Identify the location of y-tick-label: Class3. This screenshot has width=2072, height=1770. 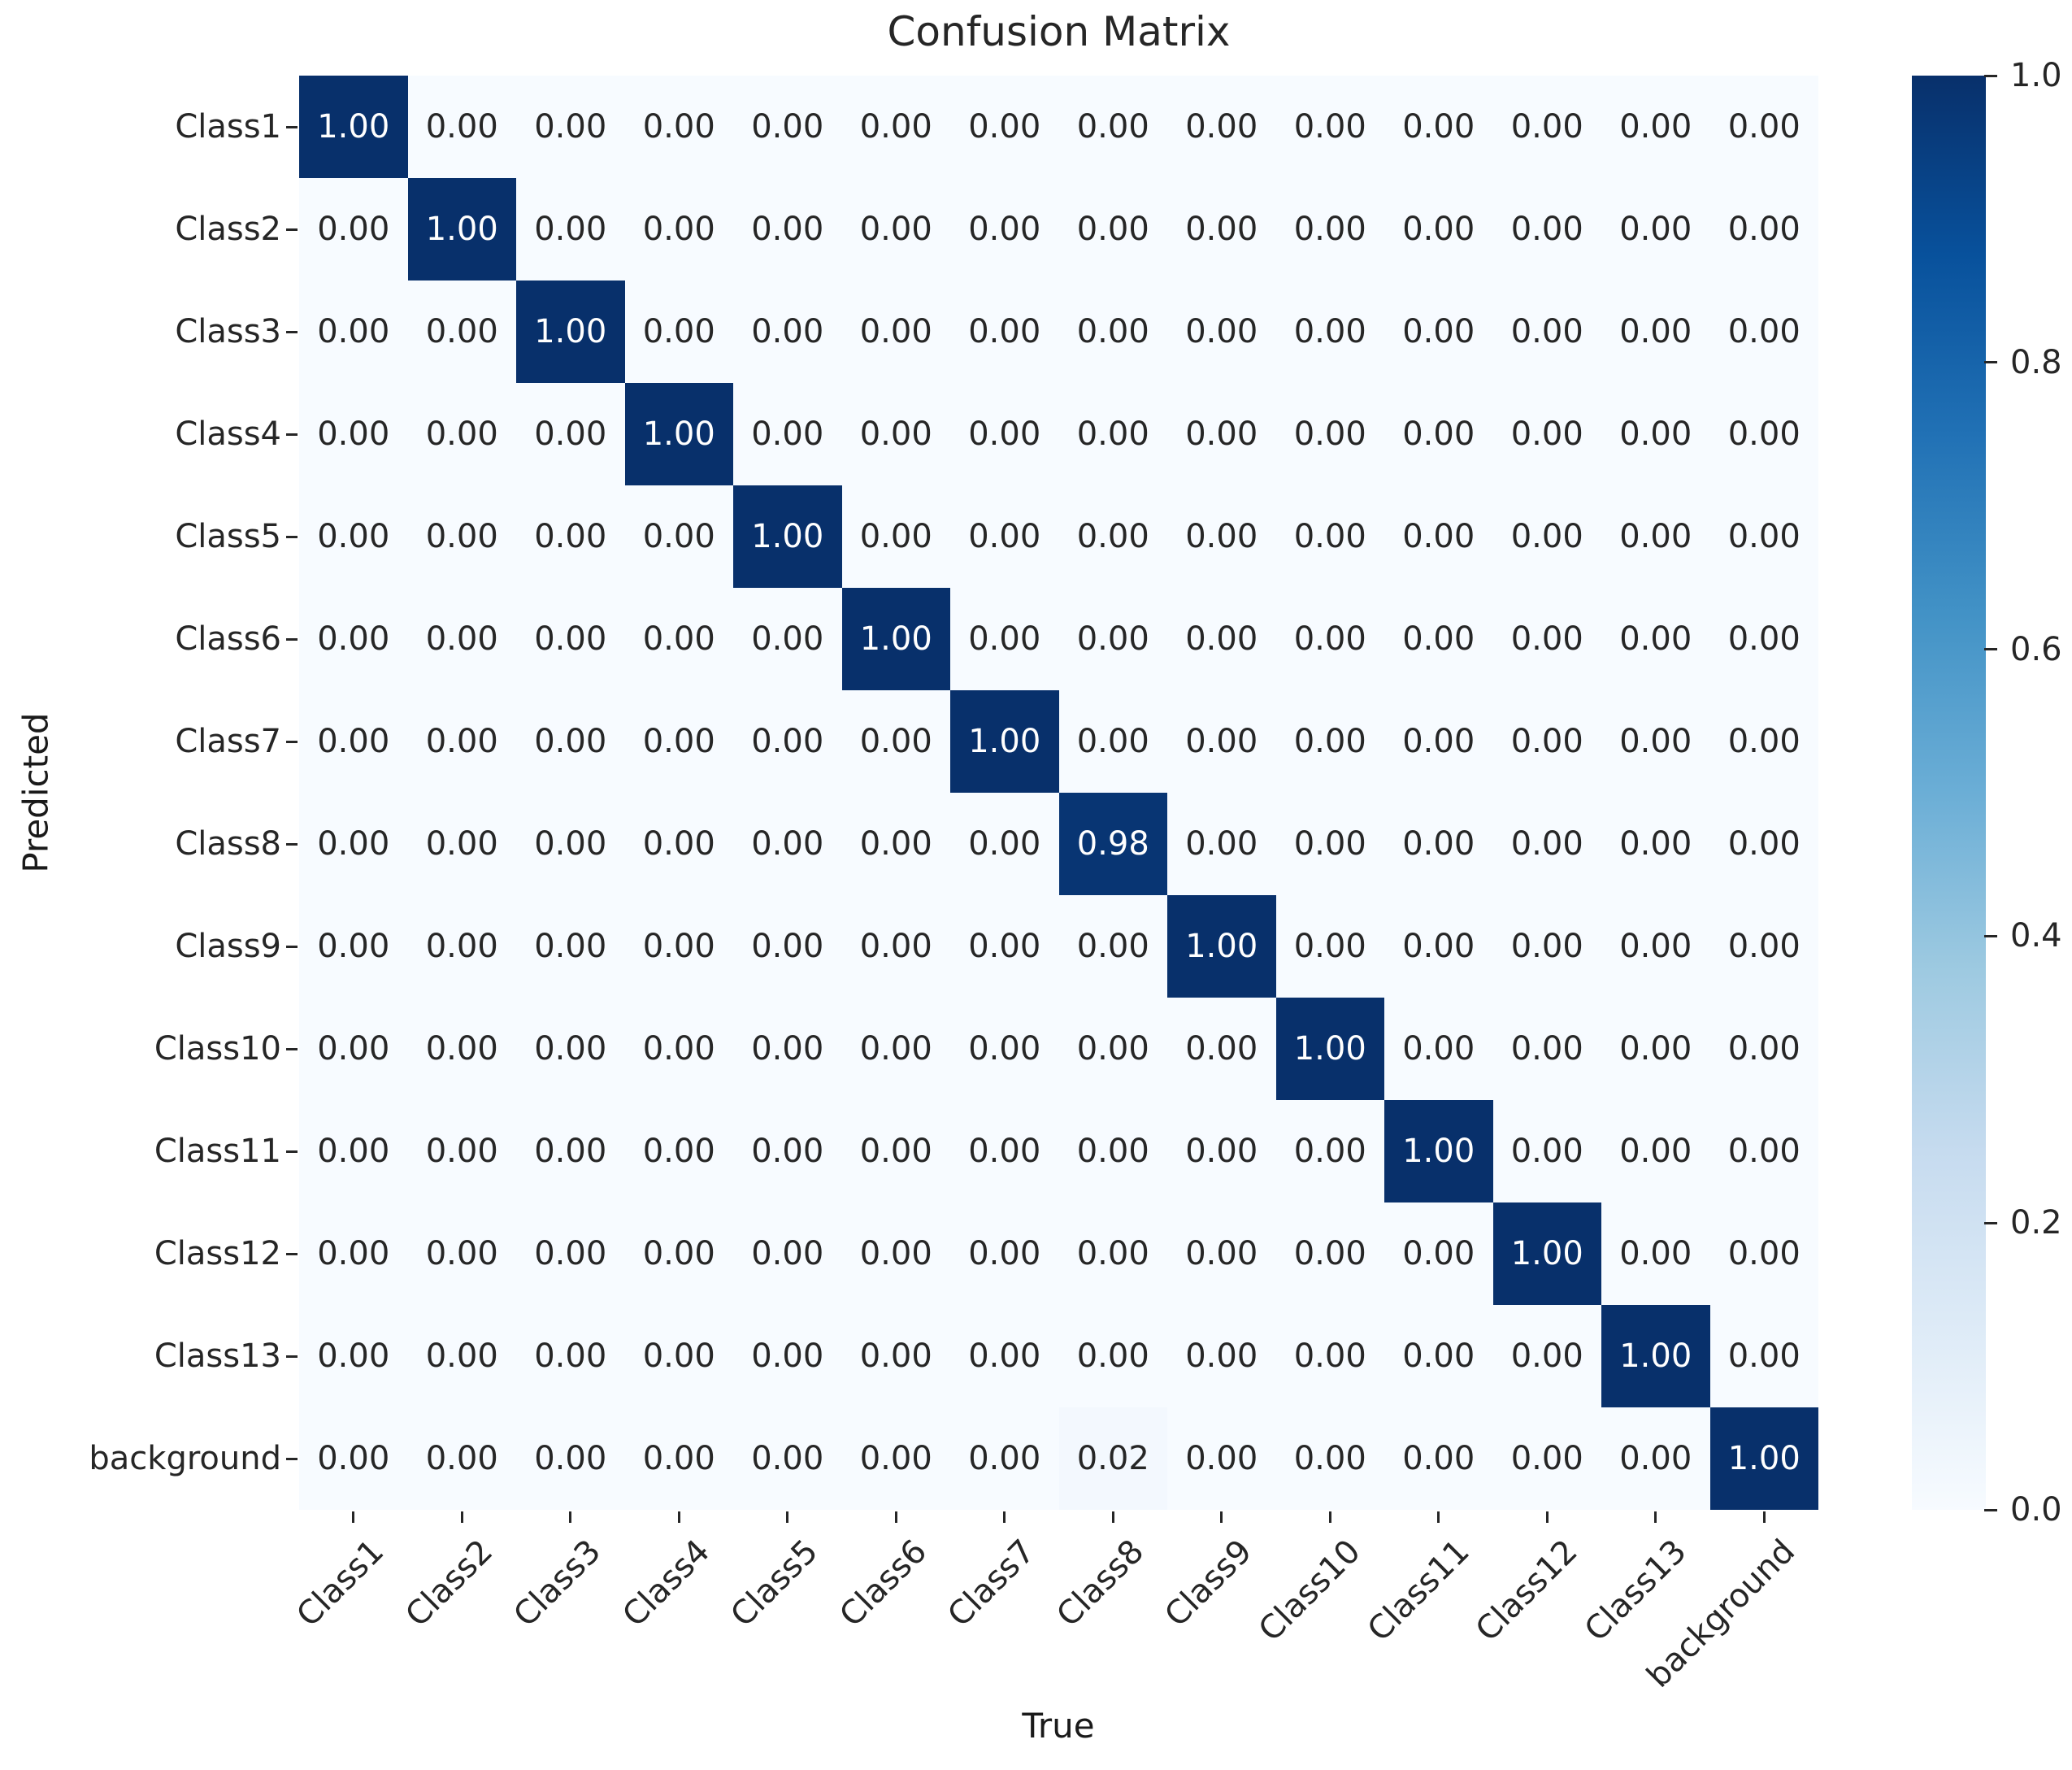
(228, 331).